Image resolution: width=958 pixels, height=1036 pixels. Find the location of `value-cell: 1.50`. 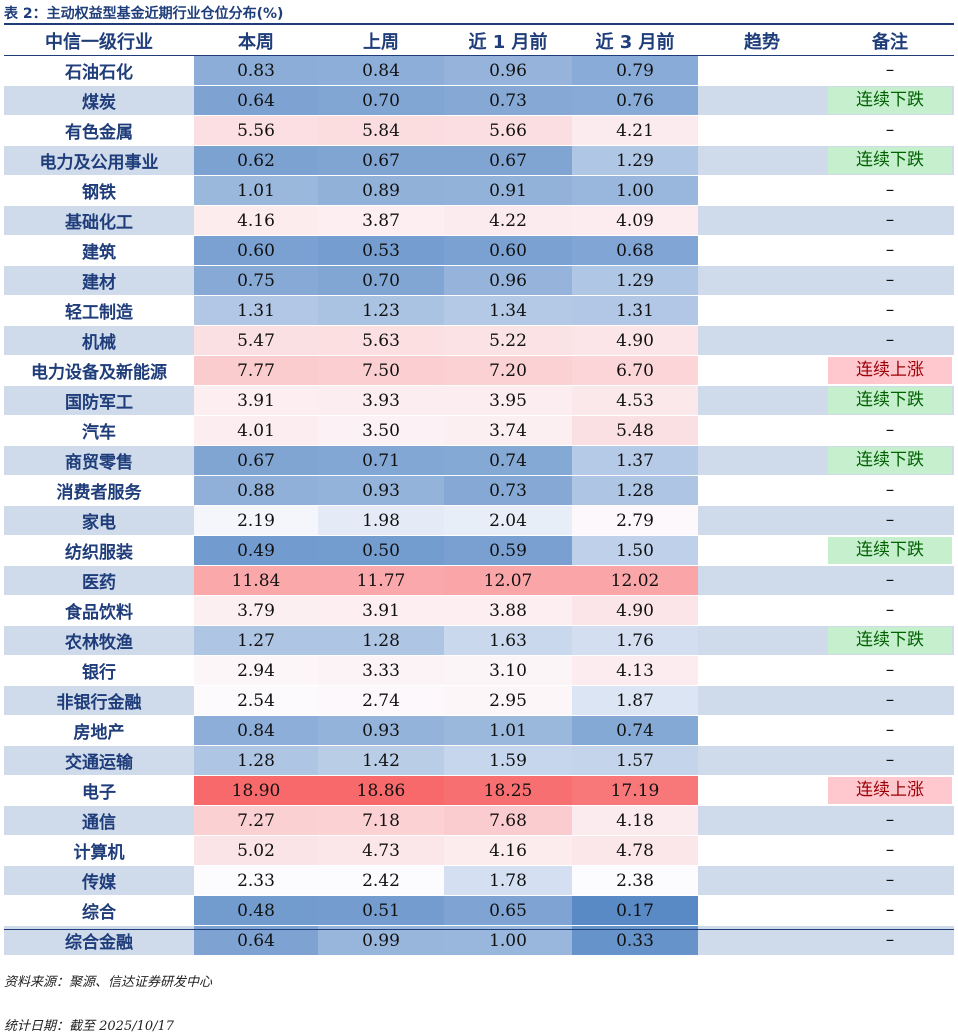

value-cell: 1.50 is located at coordinates (635, 550).